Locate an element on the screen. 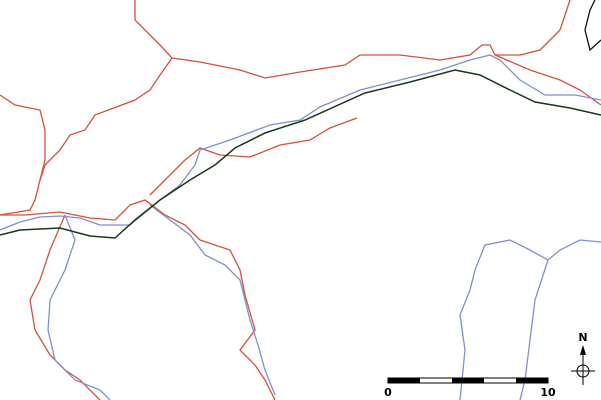 The height and width of the screenshot is (400, 601). scale-label: 0 is located at coordinates (388, 392).